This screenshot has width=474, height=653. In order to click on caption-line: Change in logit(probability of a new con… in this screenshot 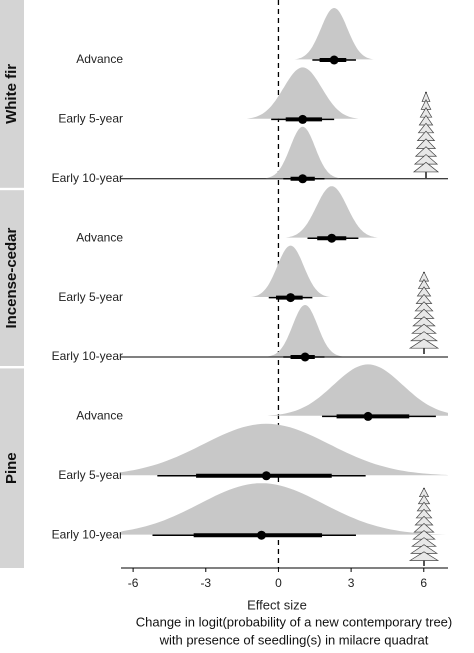, I will do `click(294, 621)`.